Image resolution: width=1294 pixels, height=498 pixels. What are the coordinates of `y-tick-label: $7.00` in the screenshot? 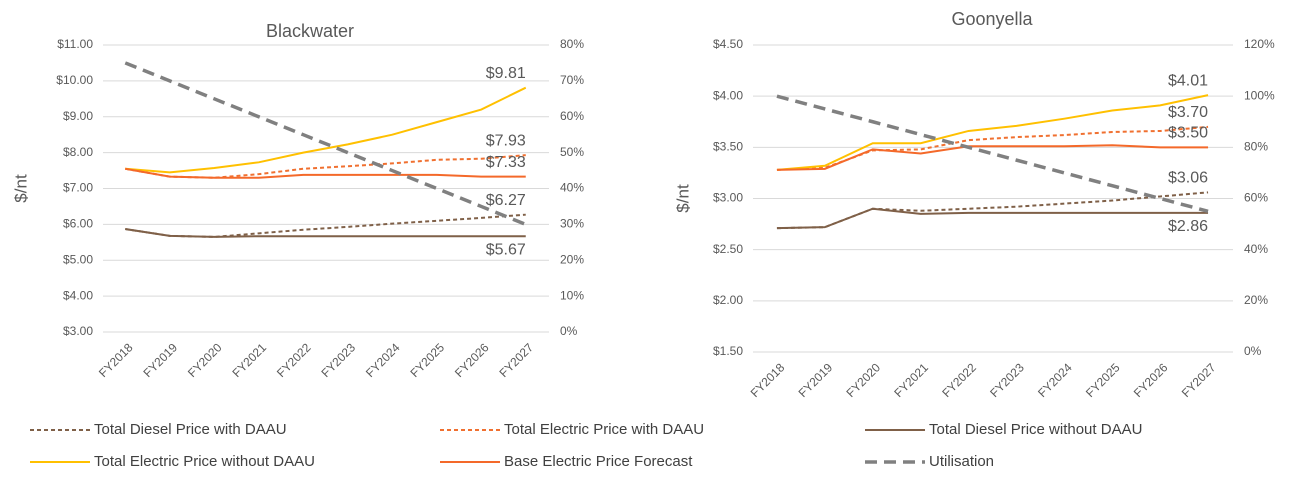 It's located at (78, 188).